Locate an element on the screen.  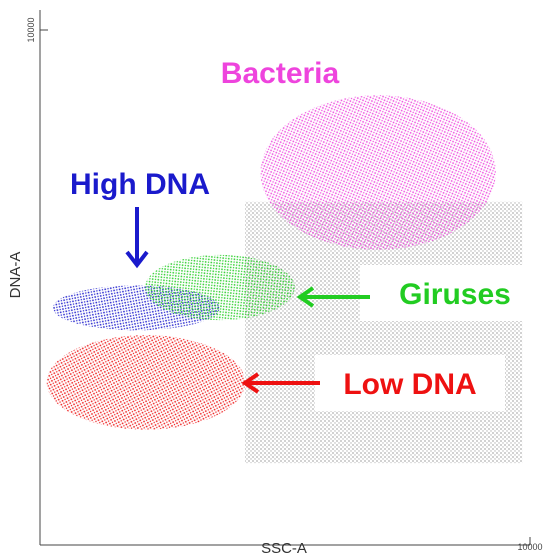
annotation: Bacteria is located at coordinates (280, 73).